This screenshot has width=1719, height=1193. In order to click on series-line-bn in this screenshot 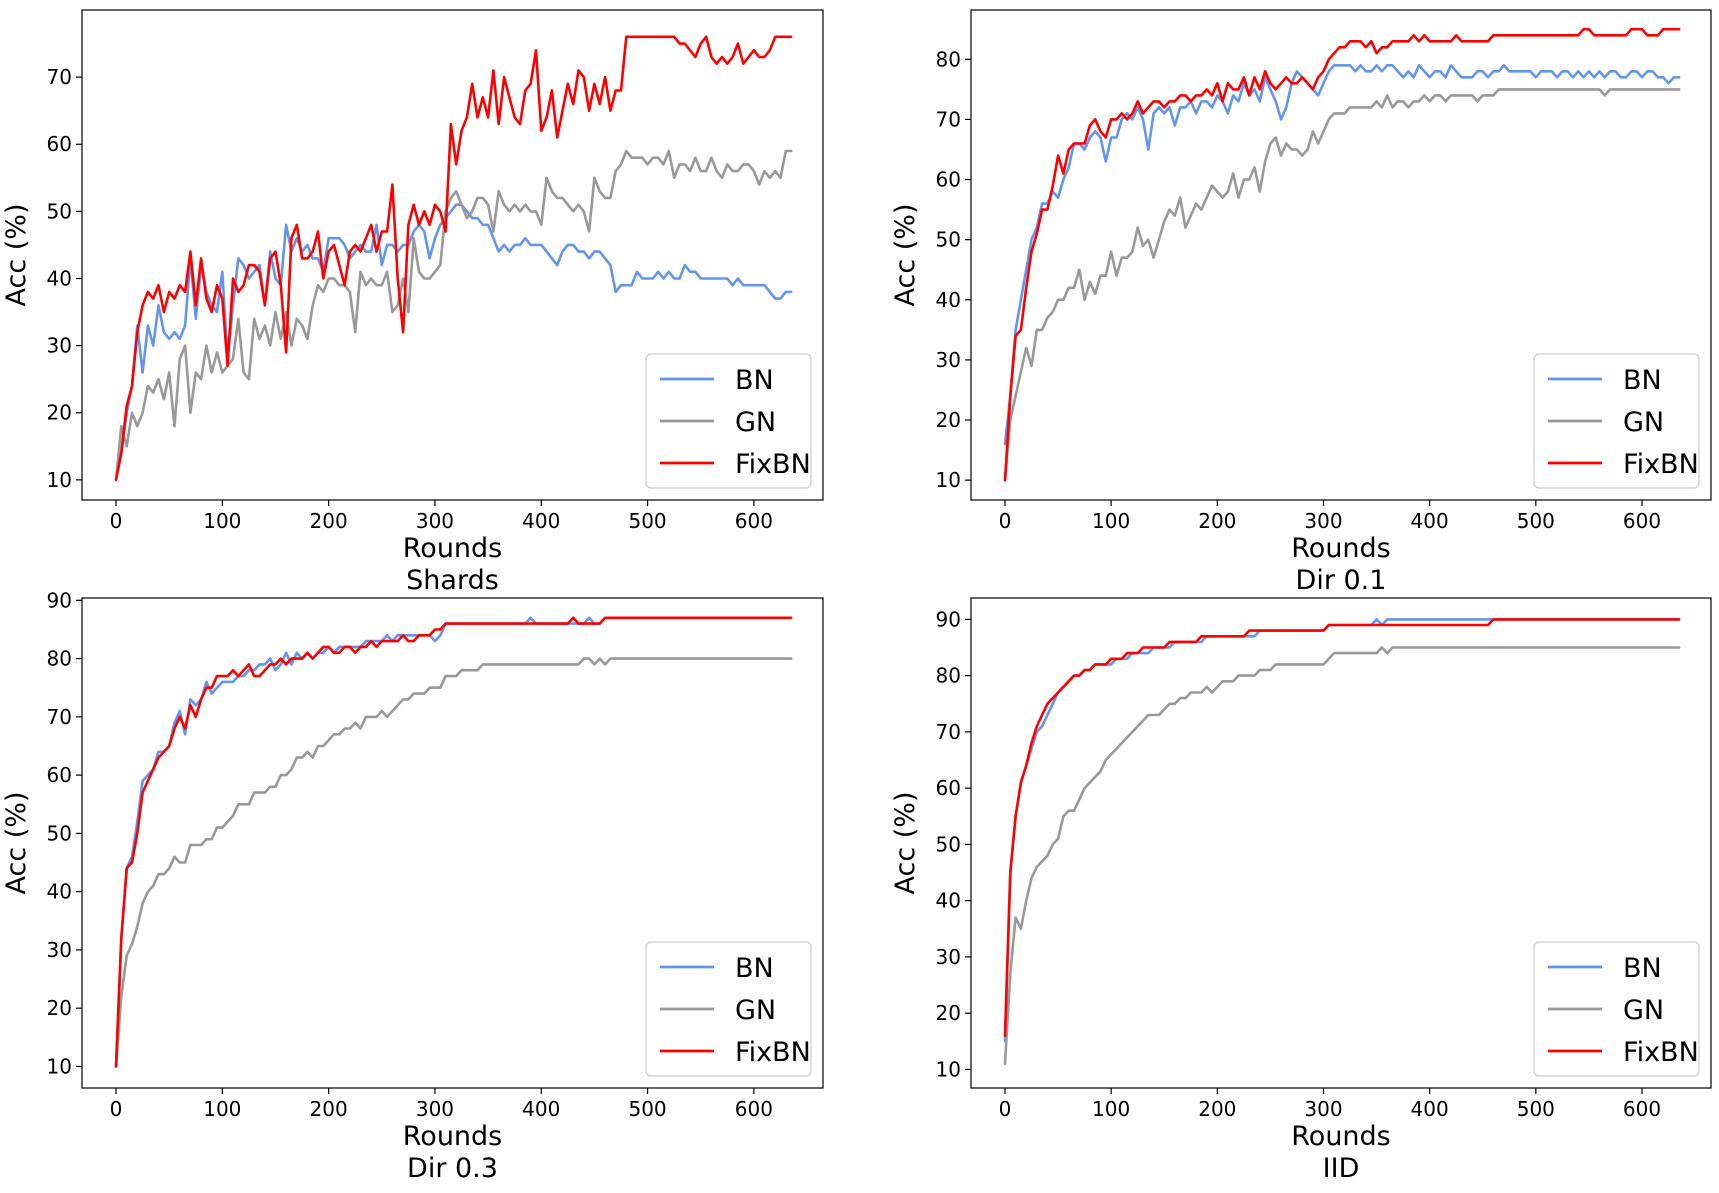, I will do `click(1342, 255)`.